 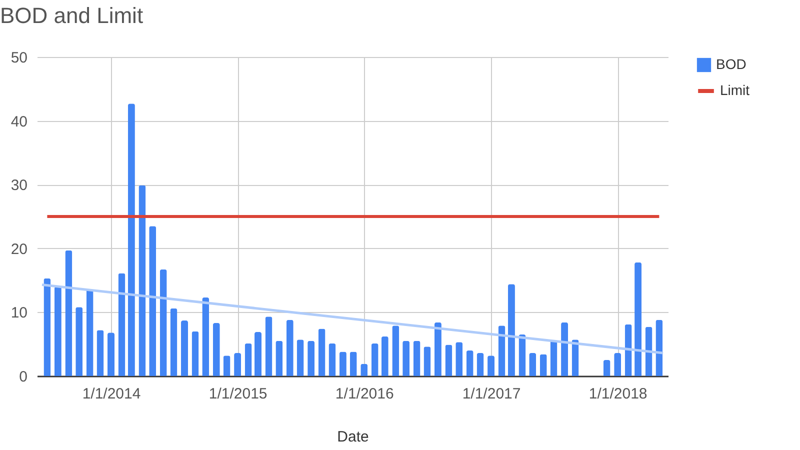 What do you see at coordinates (491, 394) in the screenshot?
I see `x-tick-label: 1/1/2017` at bounding box center [491, 394].